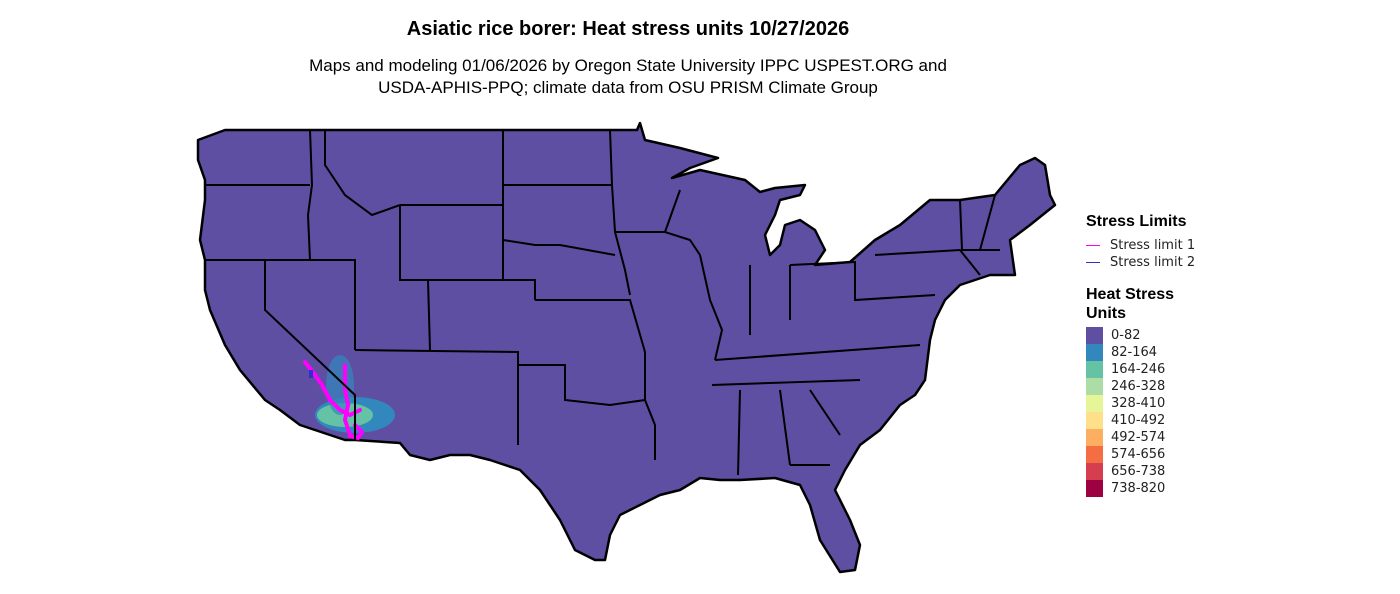 The image size is (1400, 594). What do you see at coordinates (1106, 313) in the screenshot?
I see `heat-stress-title-line-2: Units` at bounding box center [1106, 313].